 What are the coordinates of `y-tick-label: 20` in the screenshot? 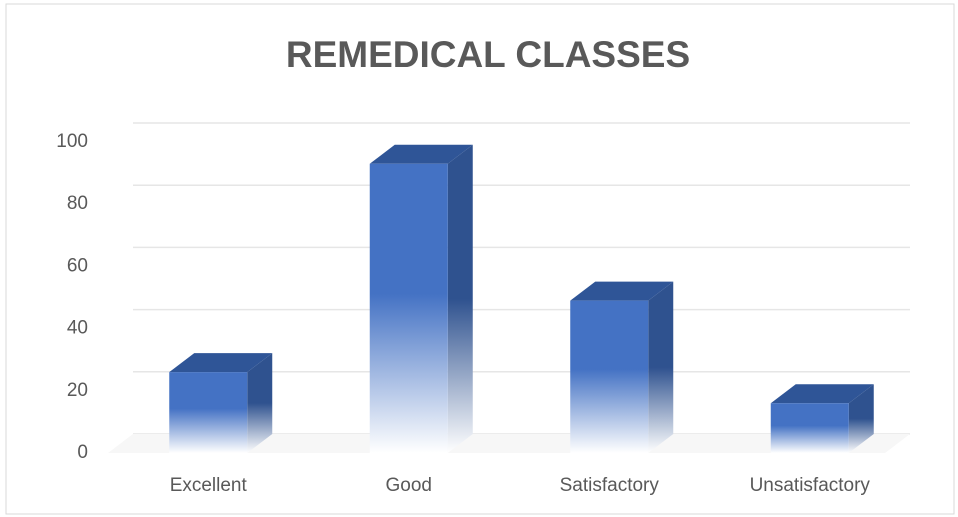 It's located at (77, 390).